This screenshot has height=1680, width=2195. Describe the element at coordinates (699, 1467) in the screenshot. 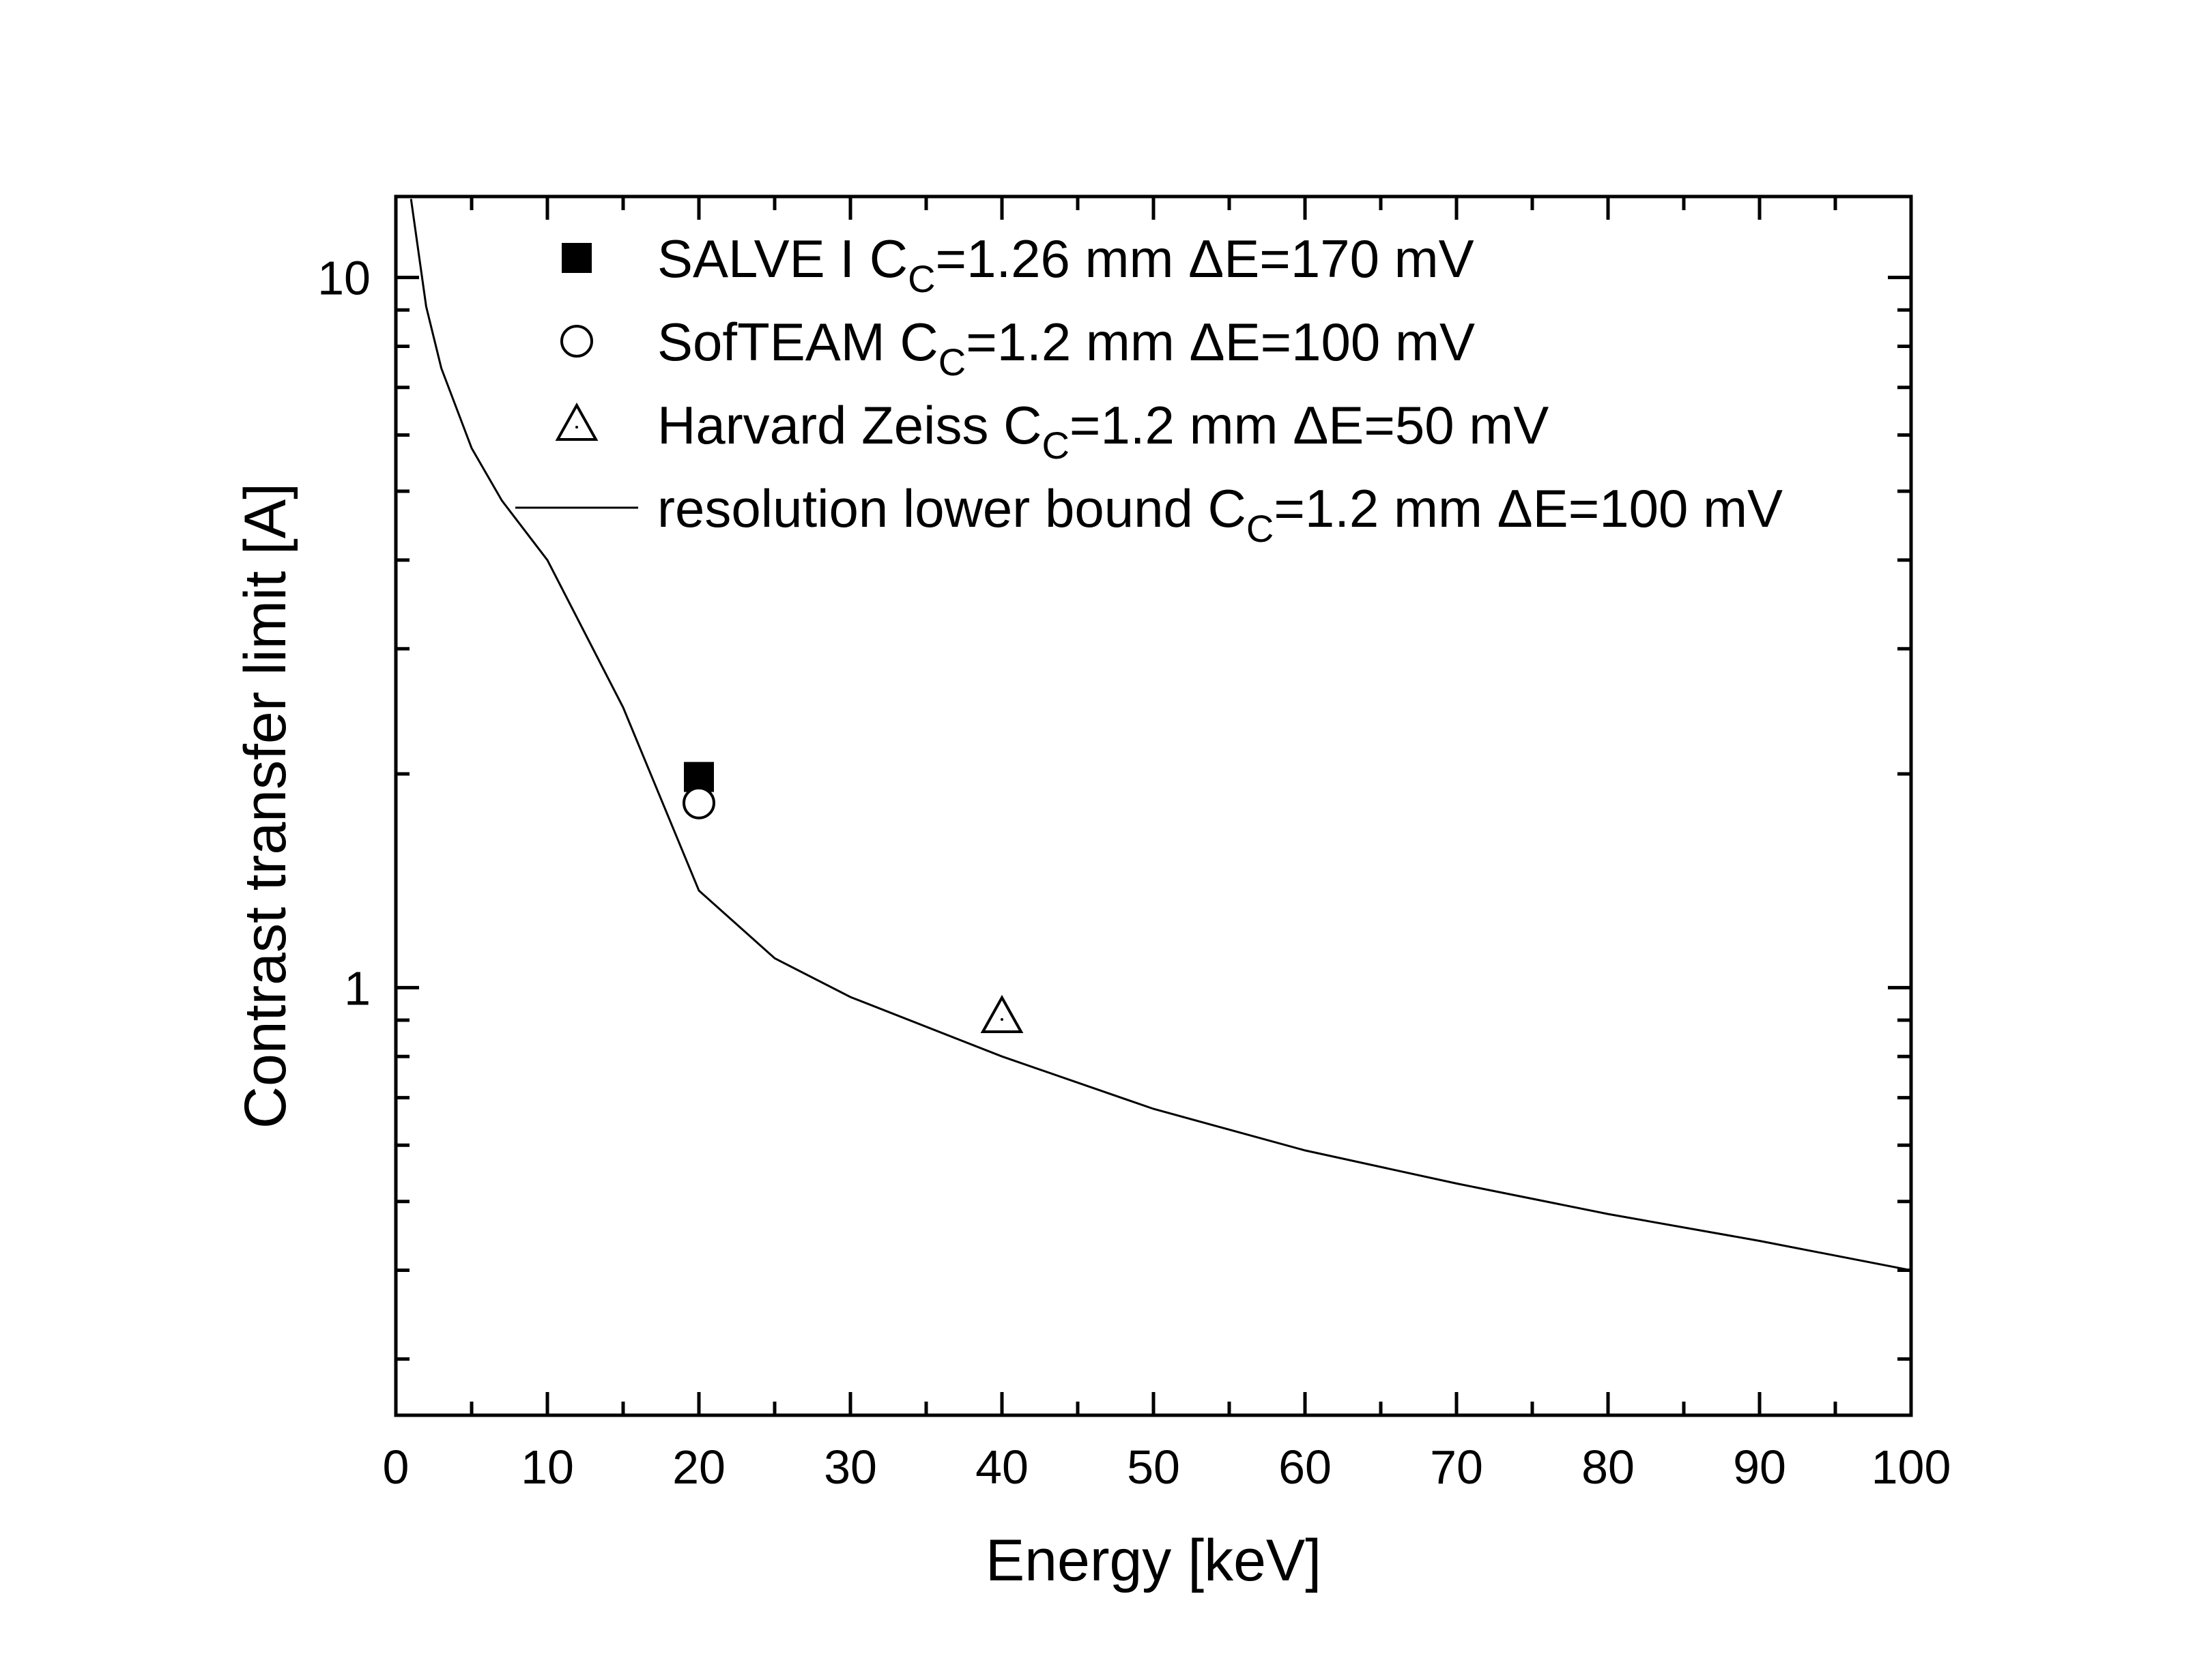

I see `x-tick-label: 20` at that location.